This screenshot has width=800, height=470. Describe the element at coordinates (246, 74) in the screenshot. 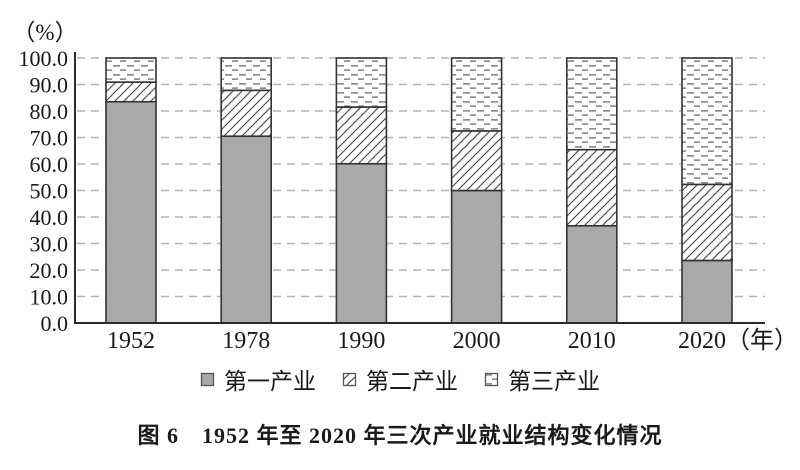

I see `bar-segment-1978-series3` at that location.